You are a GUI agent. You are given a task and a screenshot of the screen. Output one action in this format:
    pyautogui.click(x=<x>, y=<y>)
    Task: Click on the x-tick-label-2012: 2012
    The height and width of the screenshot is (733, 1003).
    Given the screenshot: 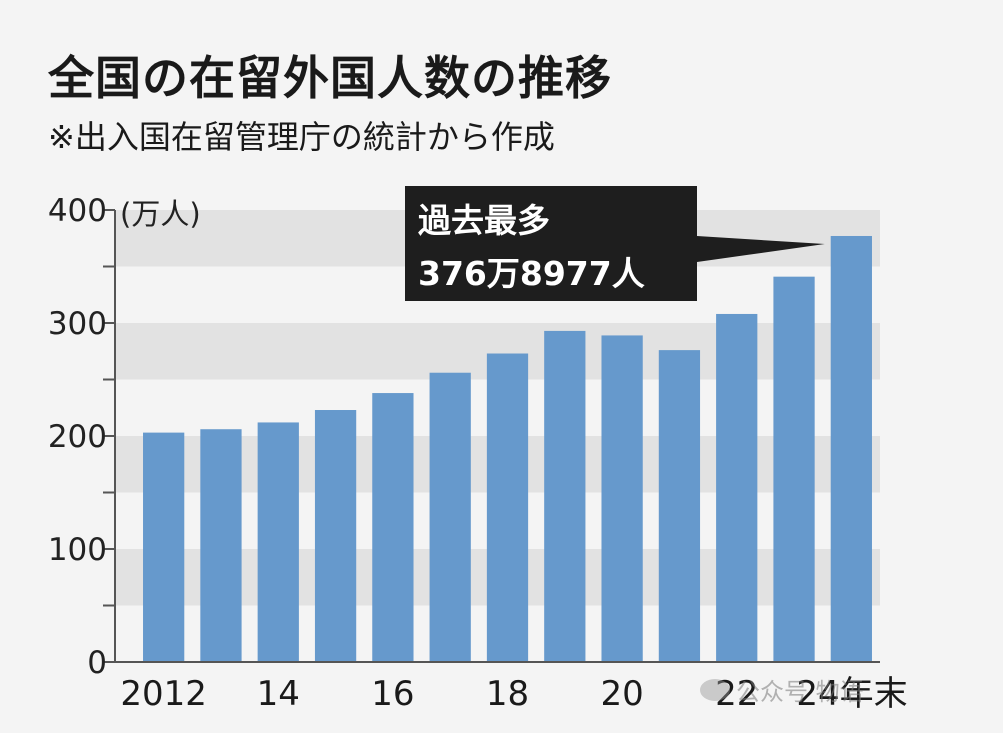 What is the action you would take?
    pyautogui.click(x=163, y=694)
    